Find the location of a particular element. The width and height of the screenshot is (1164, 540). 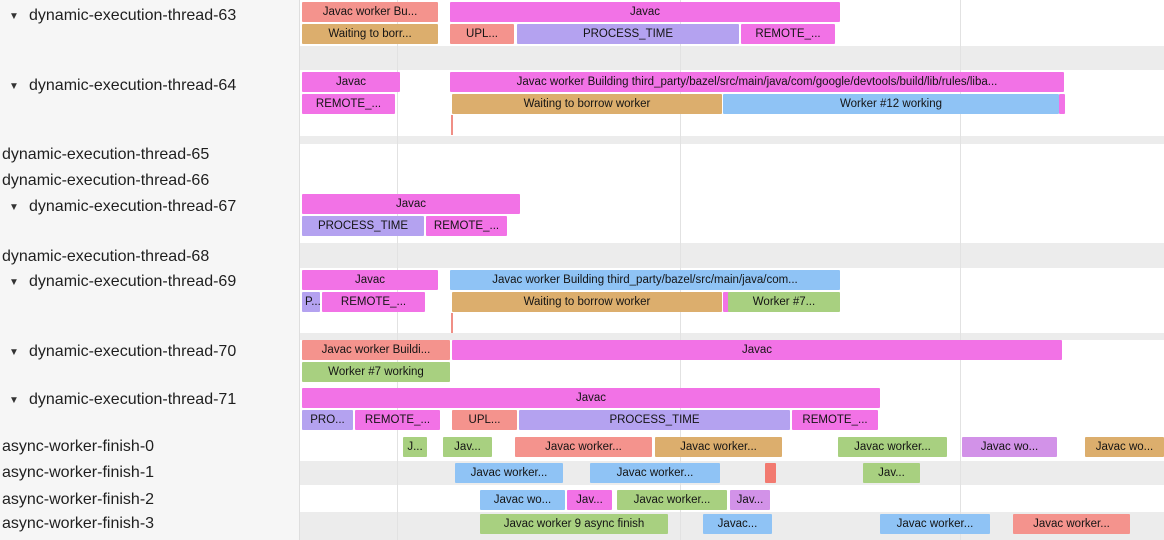

track-label: dynamic-execution-thread-65 is located at coordinates (150, 155).